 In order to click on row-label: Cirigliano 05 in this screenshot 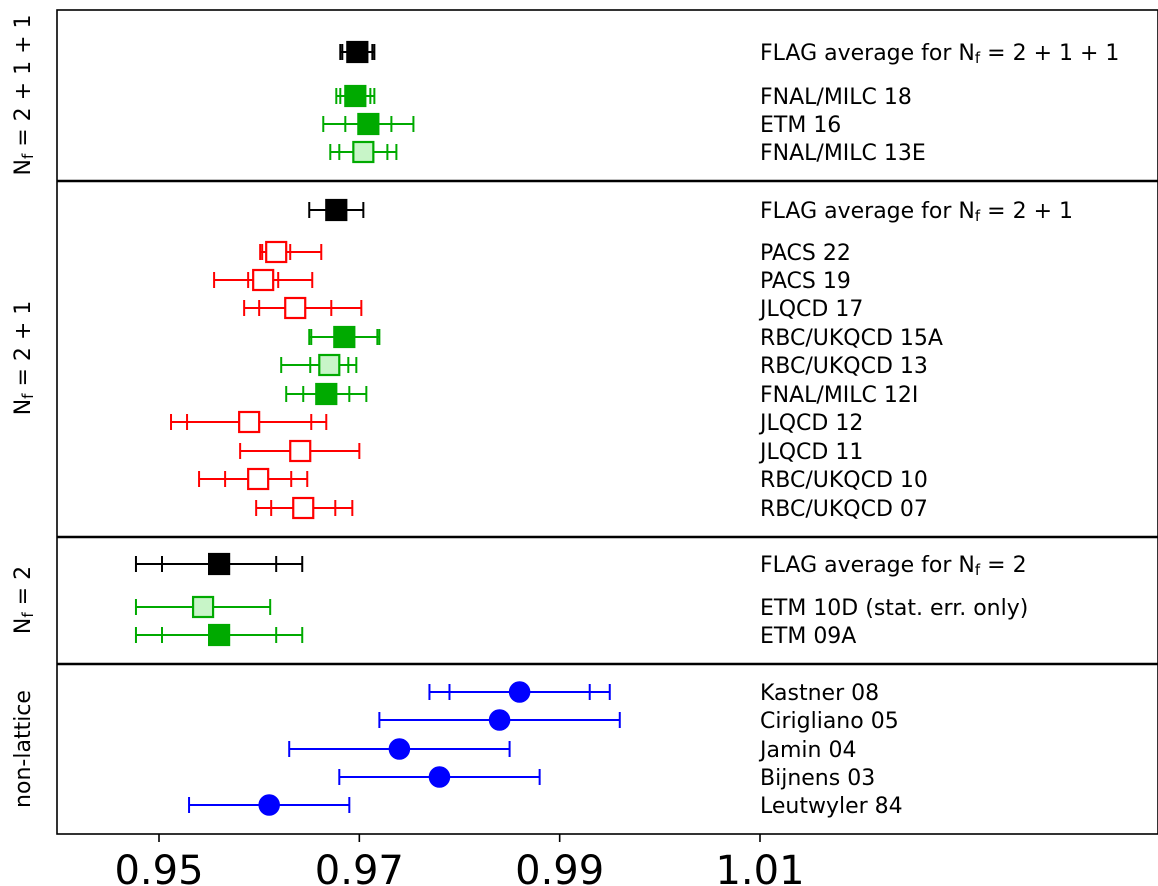, I will do `click(829, 721)`.